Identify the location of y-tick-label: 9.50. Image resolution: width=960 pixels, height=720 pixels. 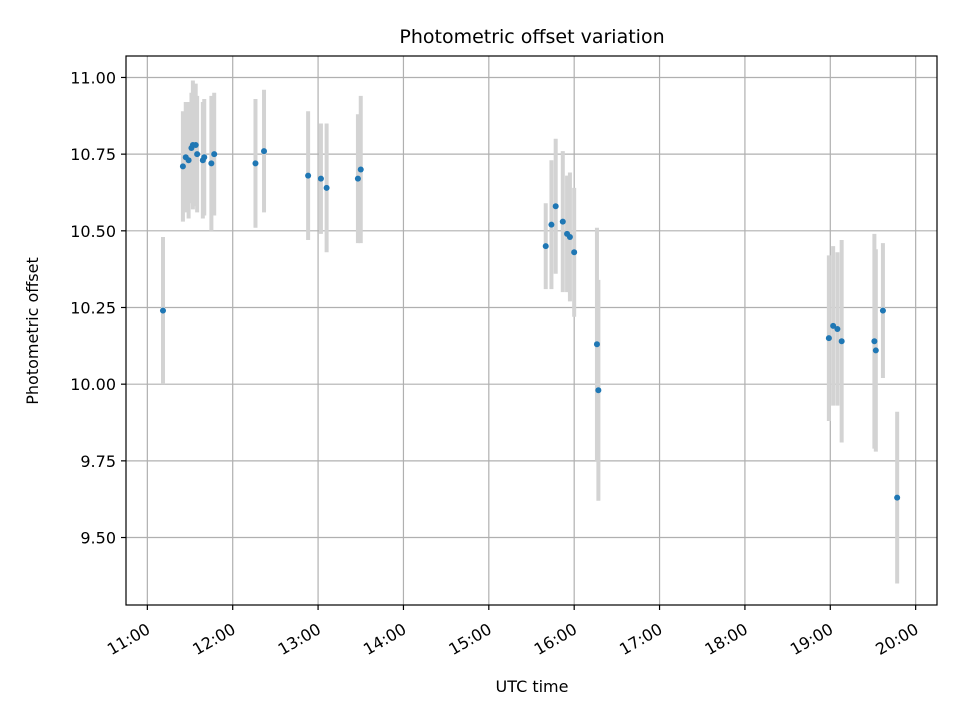
(98, 538).